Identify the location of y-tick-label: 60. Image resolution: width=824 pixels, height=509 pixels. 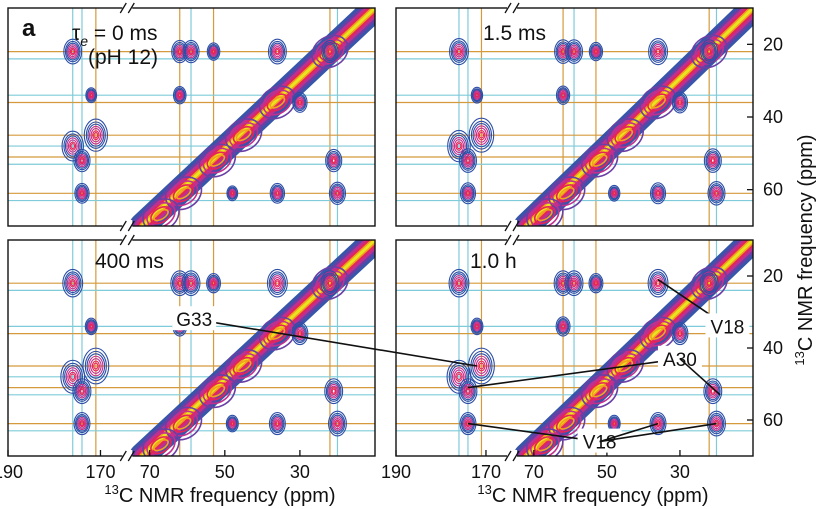
(773, 420).